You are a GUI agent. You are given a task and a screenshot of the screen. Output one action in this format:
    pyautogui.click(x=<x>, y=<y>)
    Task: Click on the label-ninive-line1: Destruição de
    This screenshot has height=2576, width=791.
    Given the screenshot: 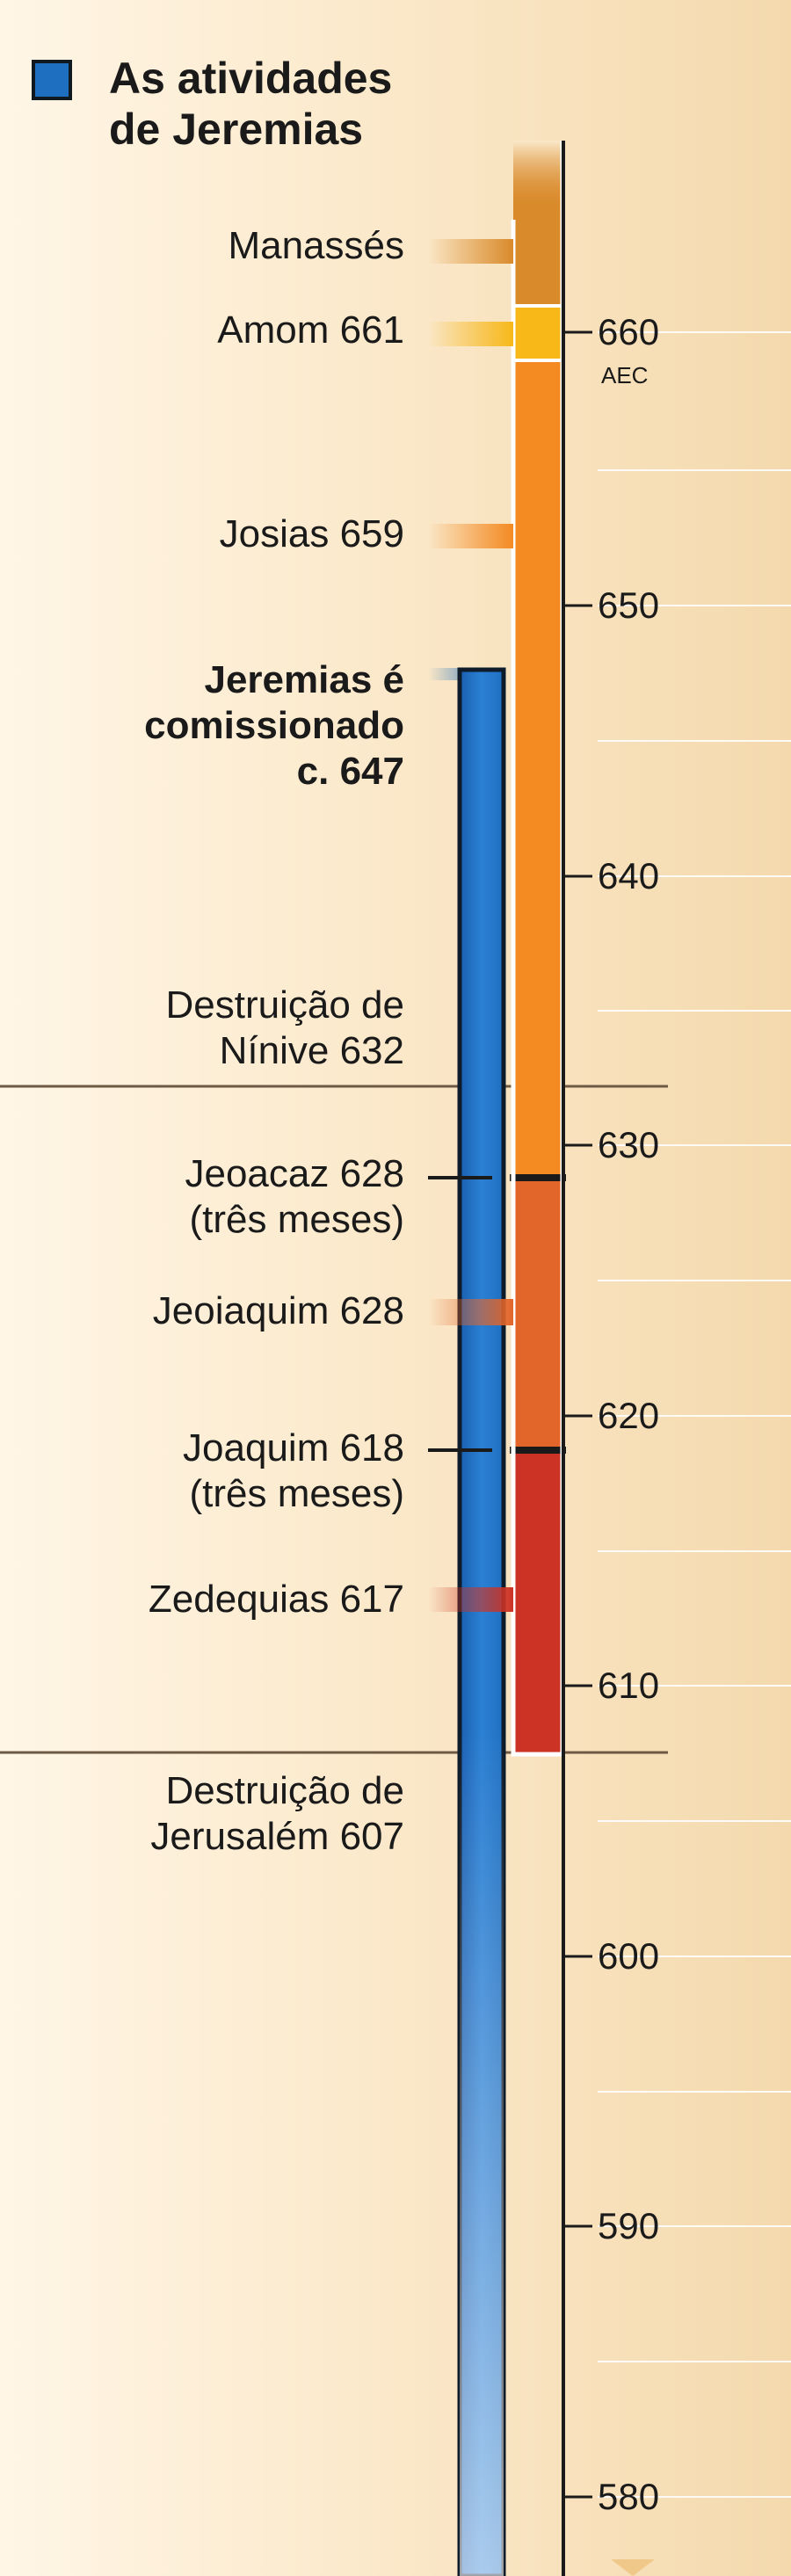 What is the action you would take?
    pyautogui.click(x=285, y=1005)
    